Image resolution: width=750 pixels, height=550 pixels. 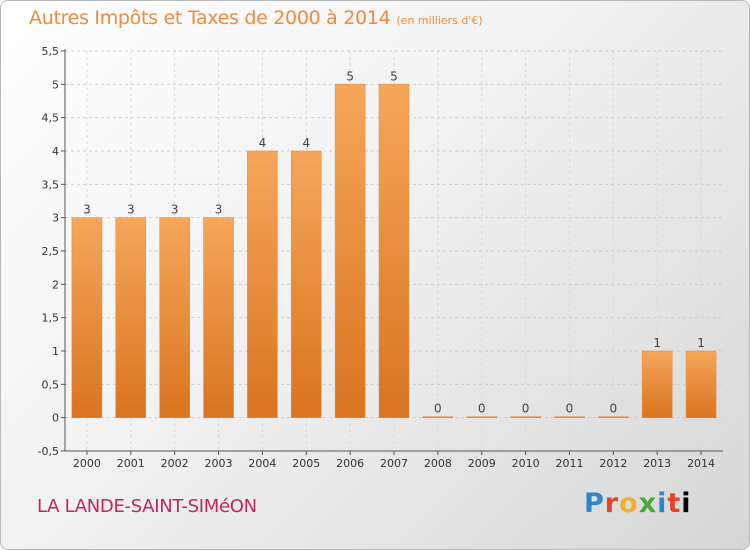 What do you see at coordinates (262, 284) in the screenshot?
I see `bar-2004` at bounding box center [262, 284].